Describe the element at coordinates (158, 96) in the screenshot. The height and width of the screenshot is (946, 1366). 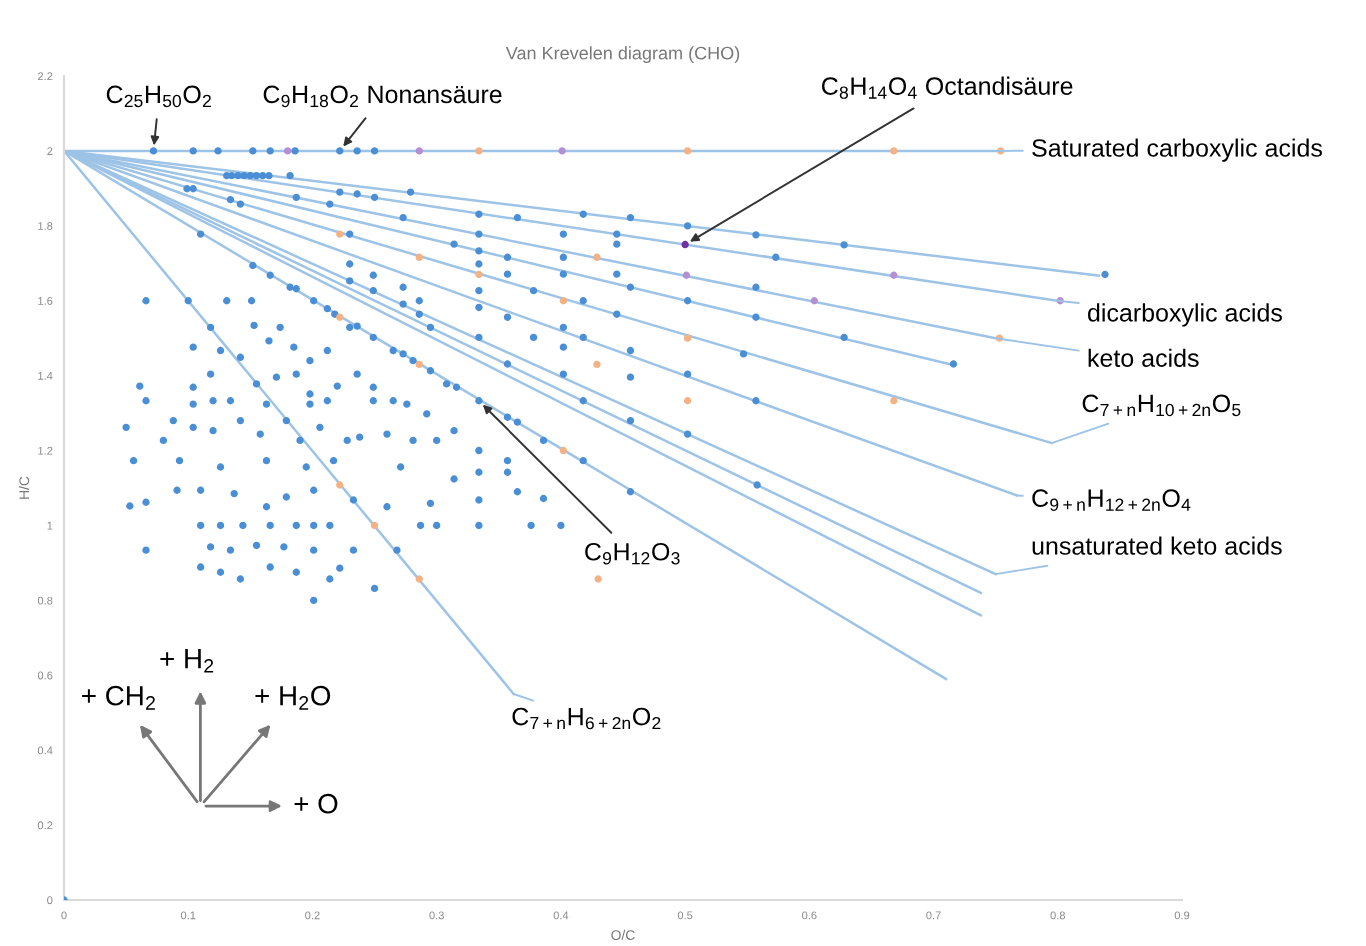
I see `annotation: C$_{25}$H$_{50}$O$_{2}$` at that location.